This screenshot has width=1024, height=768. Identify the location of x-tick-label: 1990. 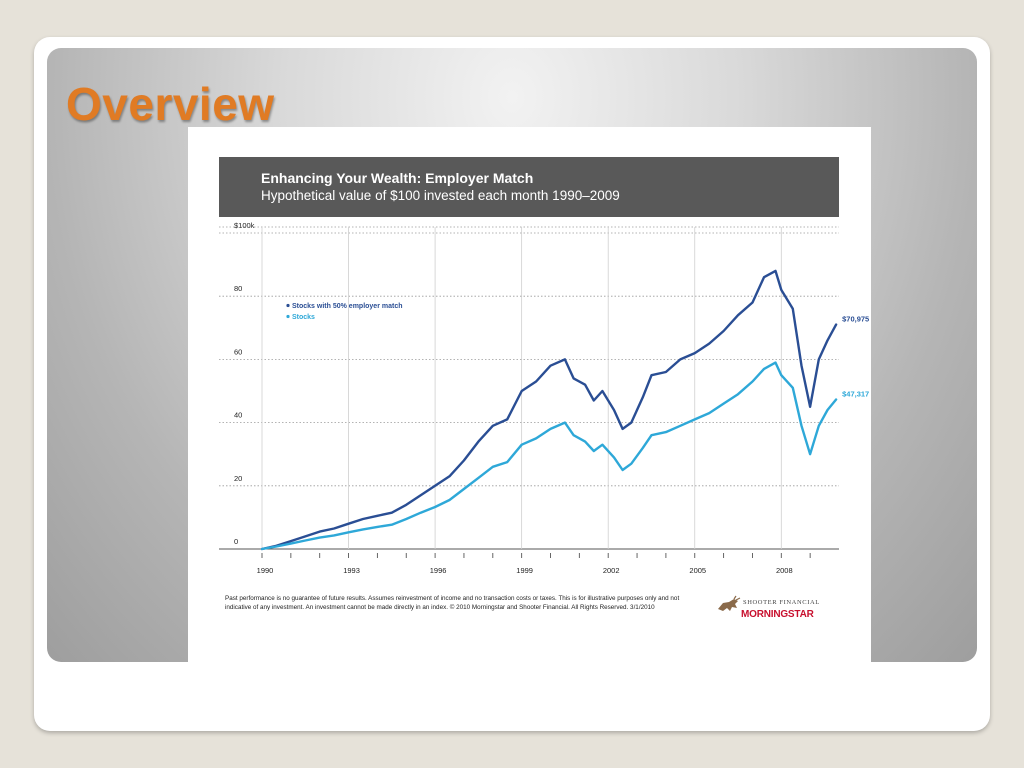
(265, 570).